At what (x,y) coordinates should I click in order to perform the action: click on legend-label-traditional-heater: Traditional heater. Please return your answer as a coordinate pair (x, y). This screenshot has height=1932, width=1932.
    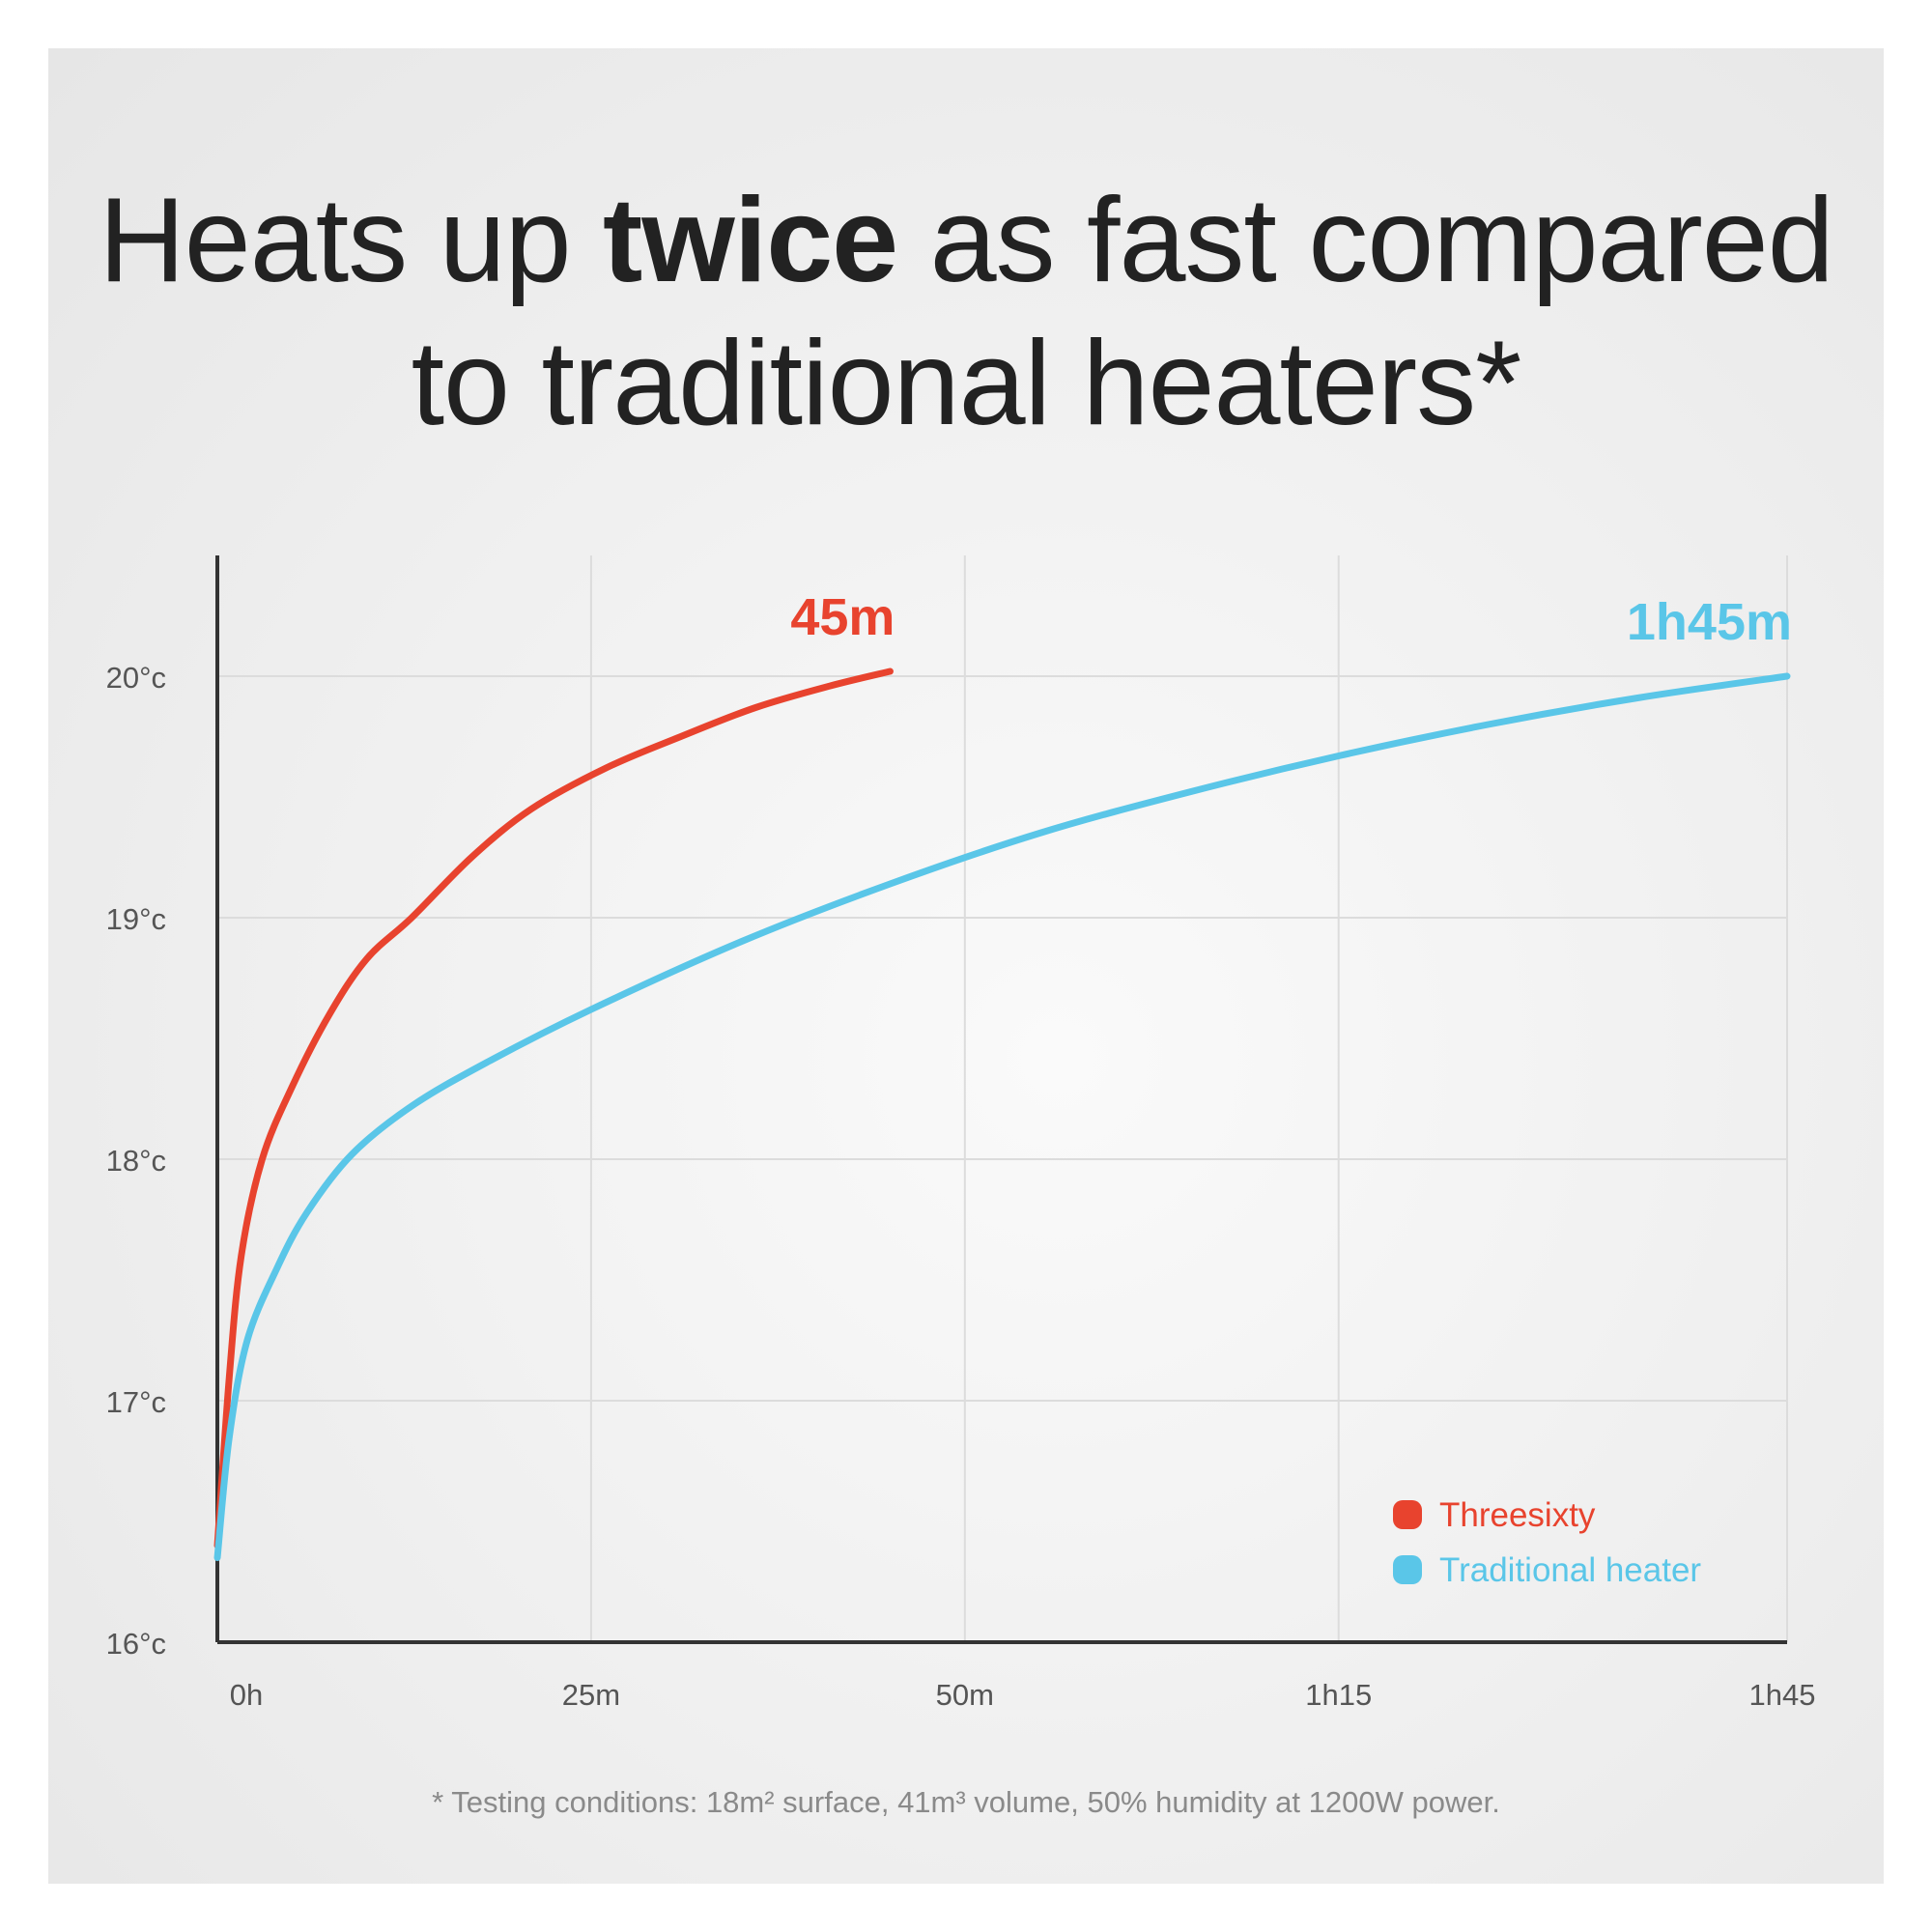
    Looking at the image, I should click on (1570, 1570).